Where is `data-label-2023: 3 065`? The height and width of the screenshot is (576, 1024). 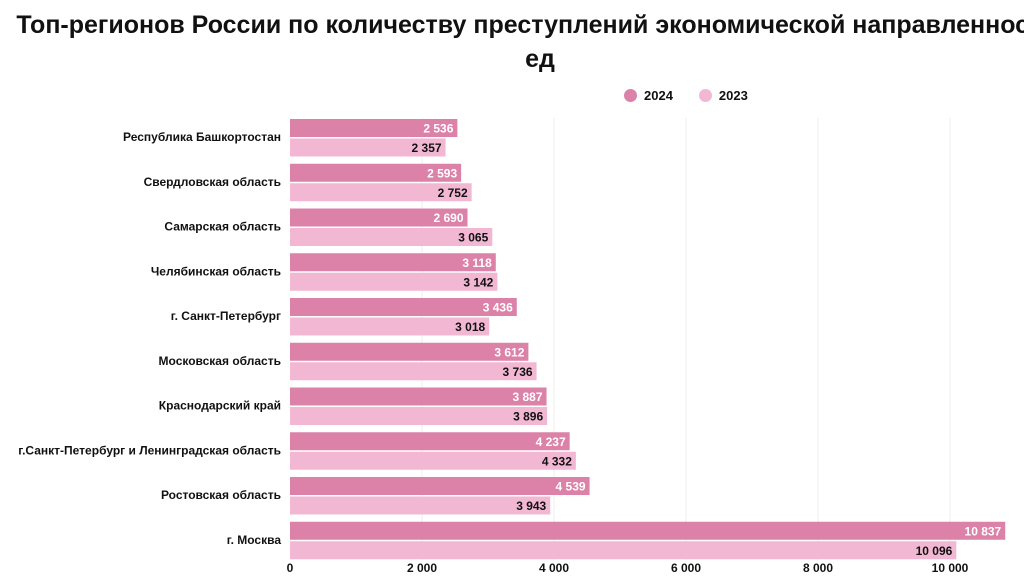
data-label-2023: 3 065 is located at coordinates (473, 238).